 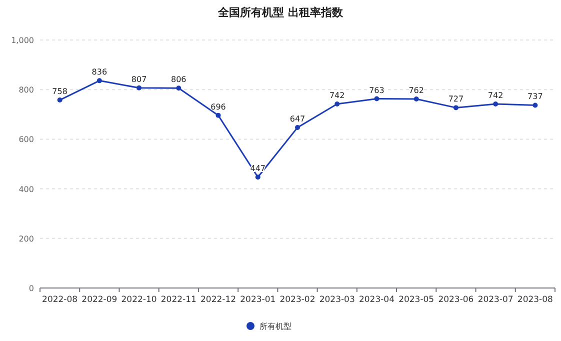 What do you see at coordinates (280, 12) in the screenshot?
I see `chart-title: 全国所有机型 出租率指数` at bounding box center [280, 12].